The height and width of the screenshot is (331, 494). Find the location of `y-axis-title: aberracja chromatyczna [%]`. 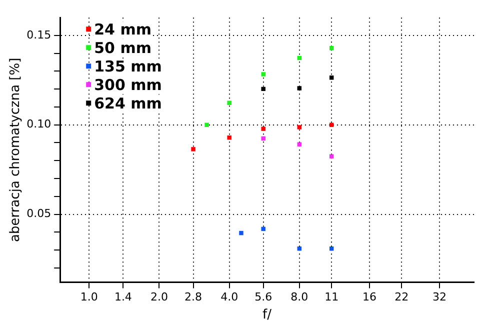

y-axis-title: aberracja chromatyczna [%] is located at coordinates (16, 150).